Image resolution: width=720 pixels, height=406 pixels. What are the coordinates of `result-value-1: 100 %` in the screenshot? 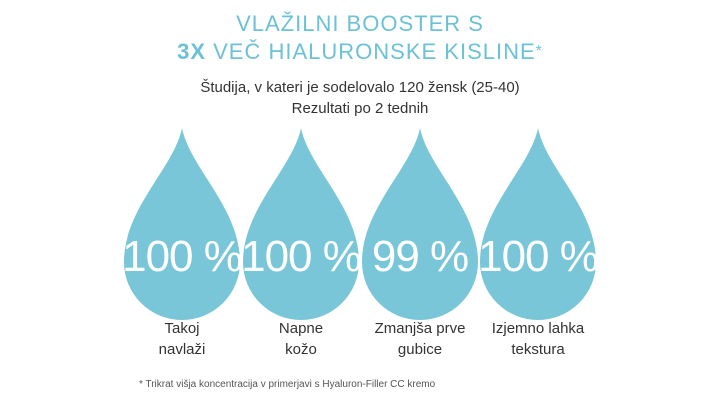 It's located at (182, 256).